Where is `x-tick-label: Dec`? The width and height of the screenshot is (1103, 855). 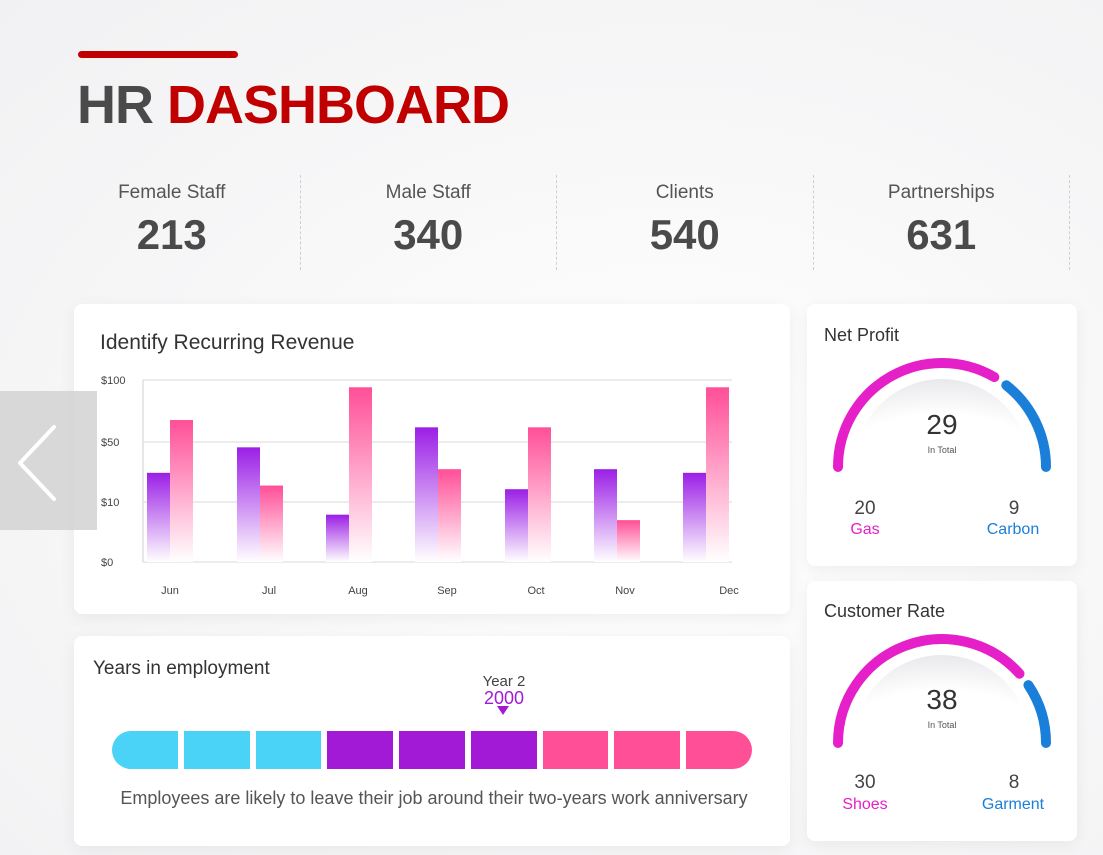
x-tick-label: Dec is located at coordinates (729, 591).